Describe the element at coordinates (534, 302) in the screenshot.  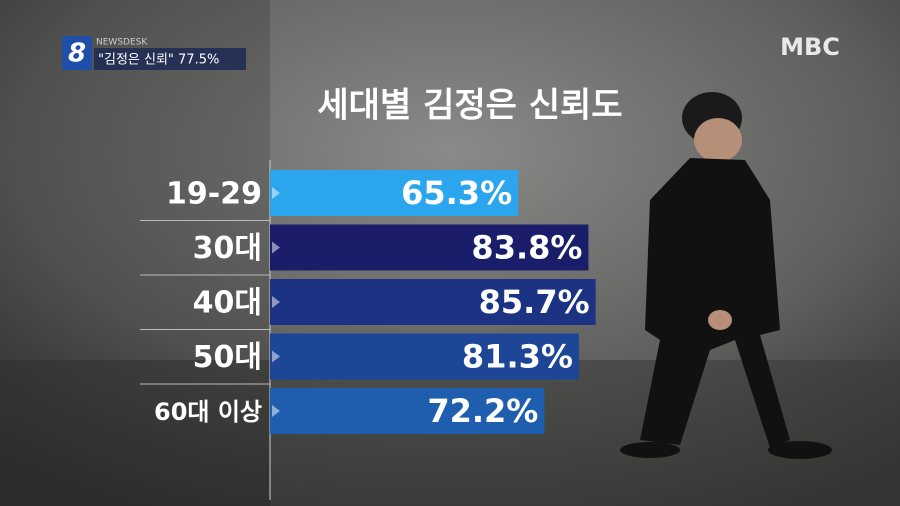
I see `value-label: 85.7%` at that location.